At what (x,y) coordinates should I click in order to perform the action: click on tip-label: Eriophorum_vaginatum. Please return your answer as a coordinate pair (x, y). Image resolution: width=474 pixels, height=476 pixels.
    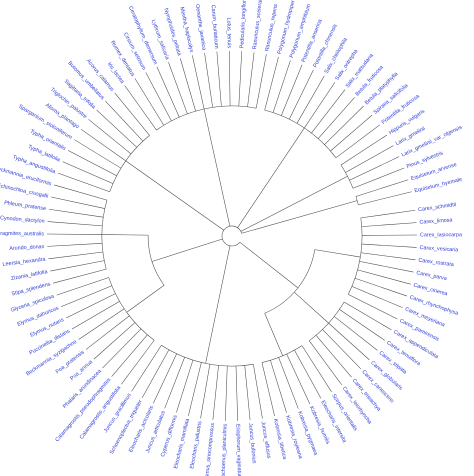
    Looking at the image, I should click on (238, 450).